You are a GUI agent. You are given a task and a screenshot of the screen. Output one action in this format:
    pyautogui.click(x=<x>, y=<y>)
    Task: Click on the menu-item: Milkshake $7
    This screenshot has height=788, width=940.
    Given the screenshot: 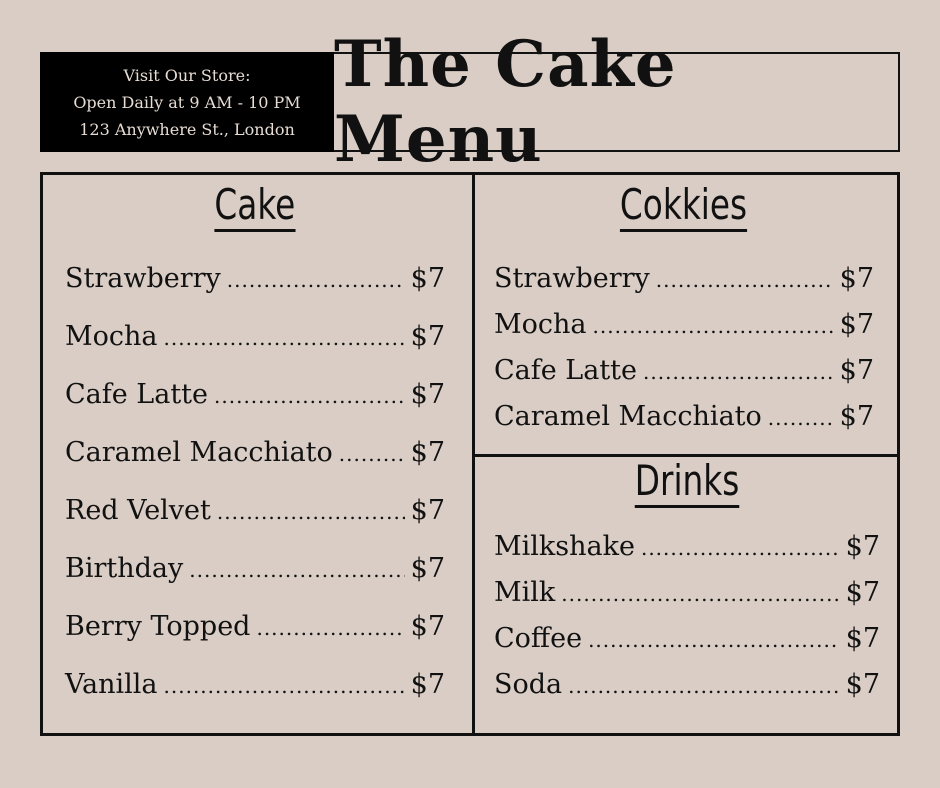 What is the action you would take?
    pyautogui.click(x=687, y=554)
    